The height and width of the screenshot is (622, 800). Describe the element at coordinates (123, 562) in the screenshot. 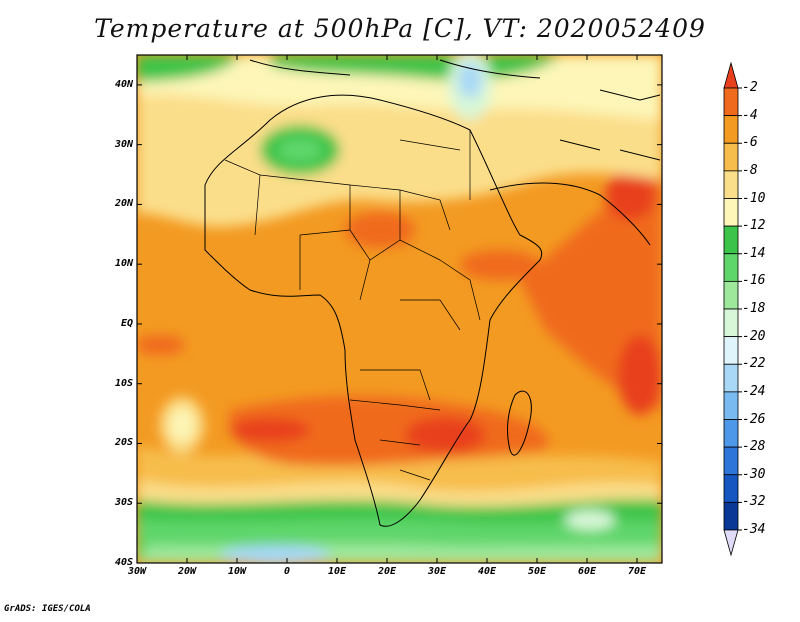

I see `lat-label: 40S` at that location.